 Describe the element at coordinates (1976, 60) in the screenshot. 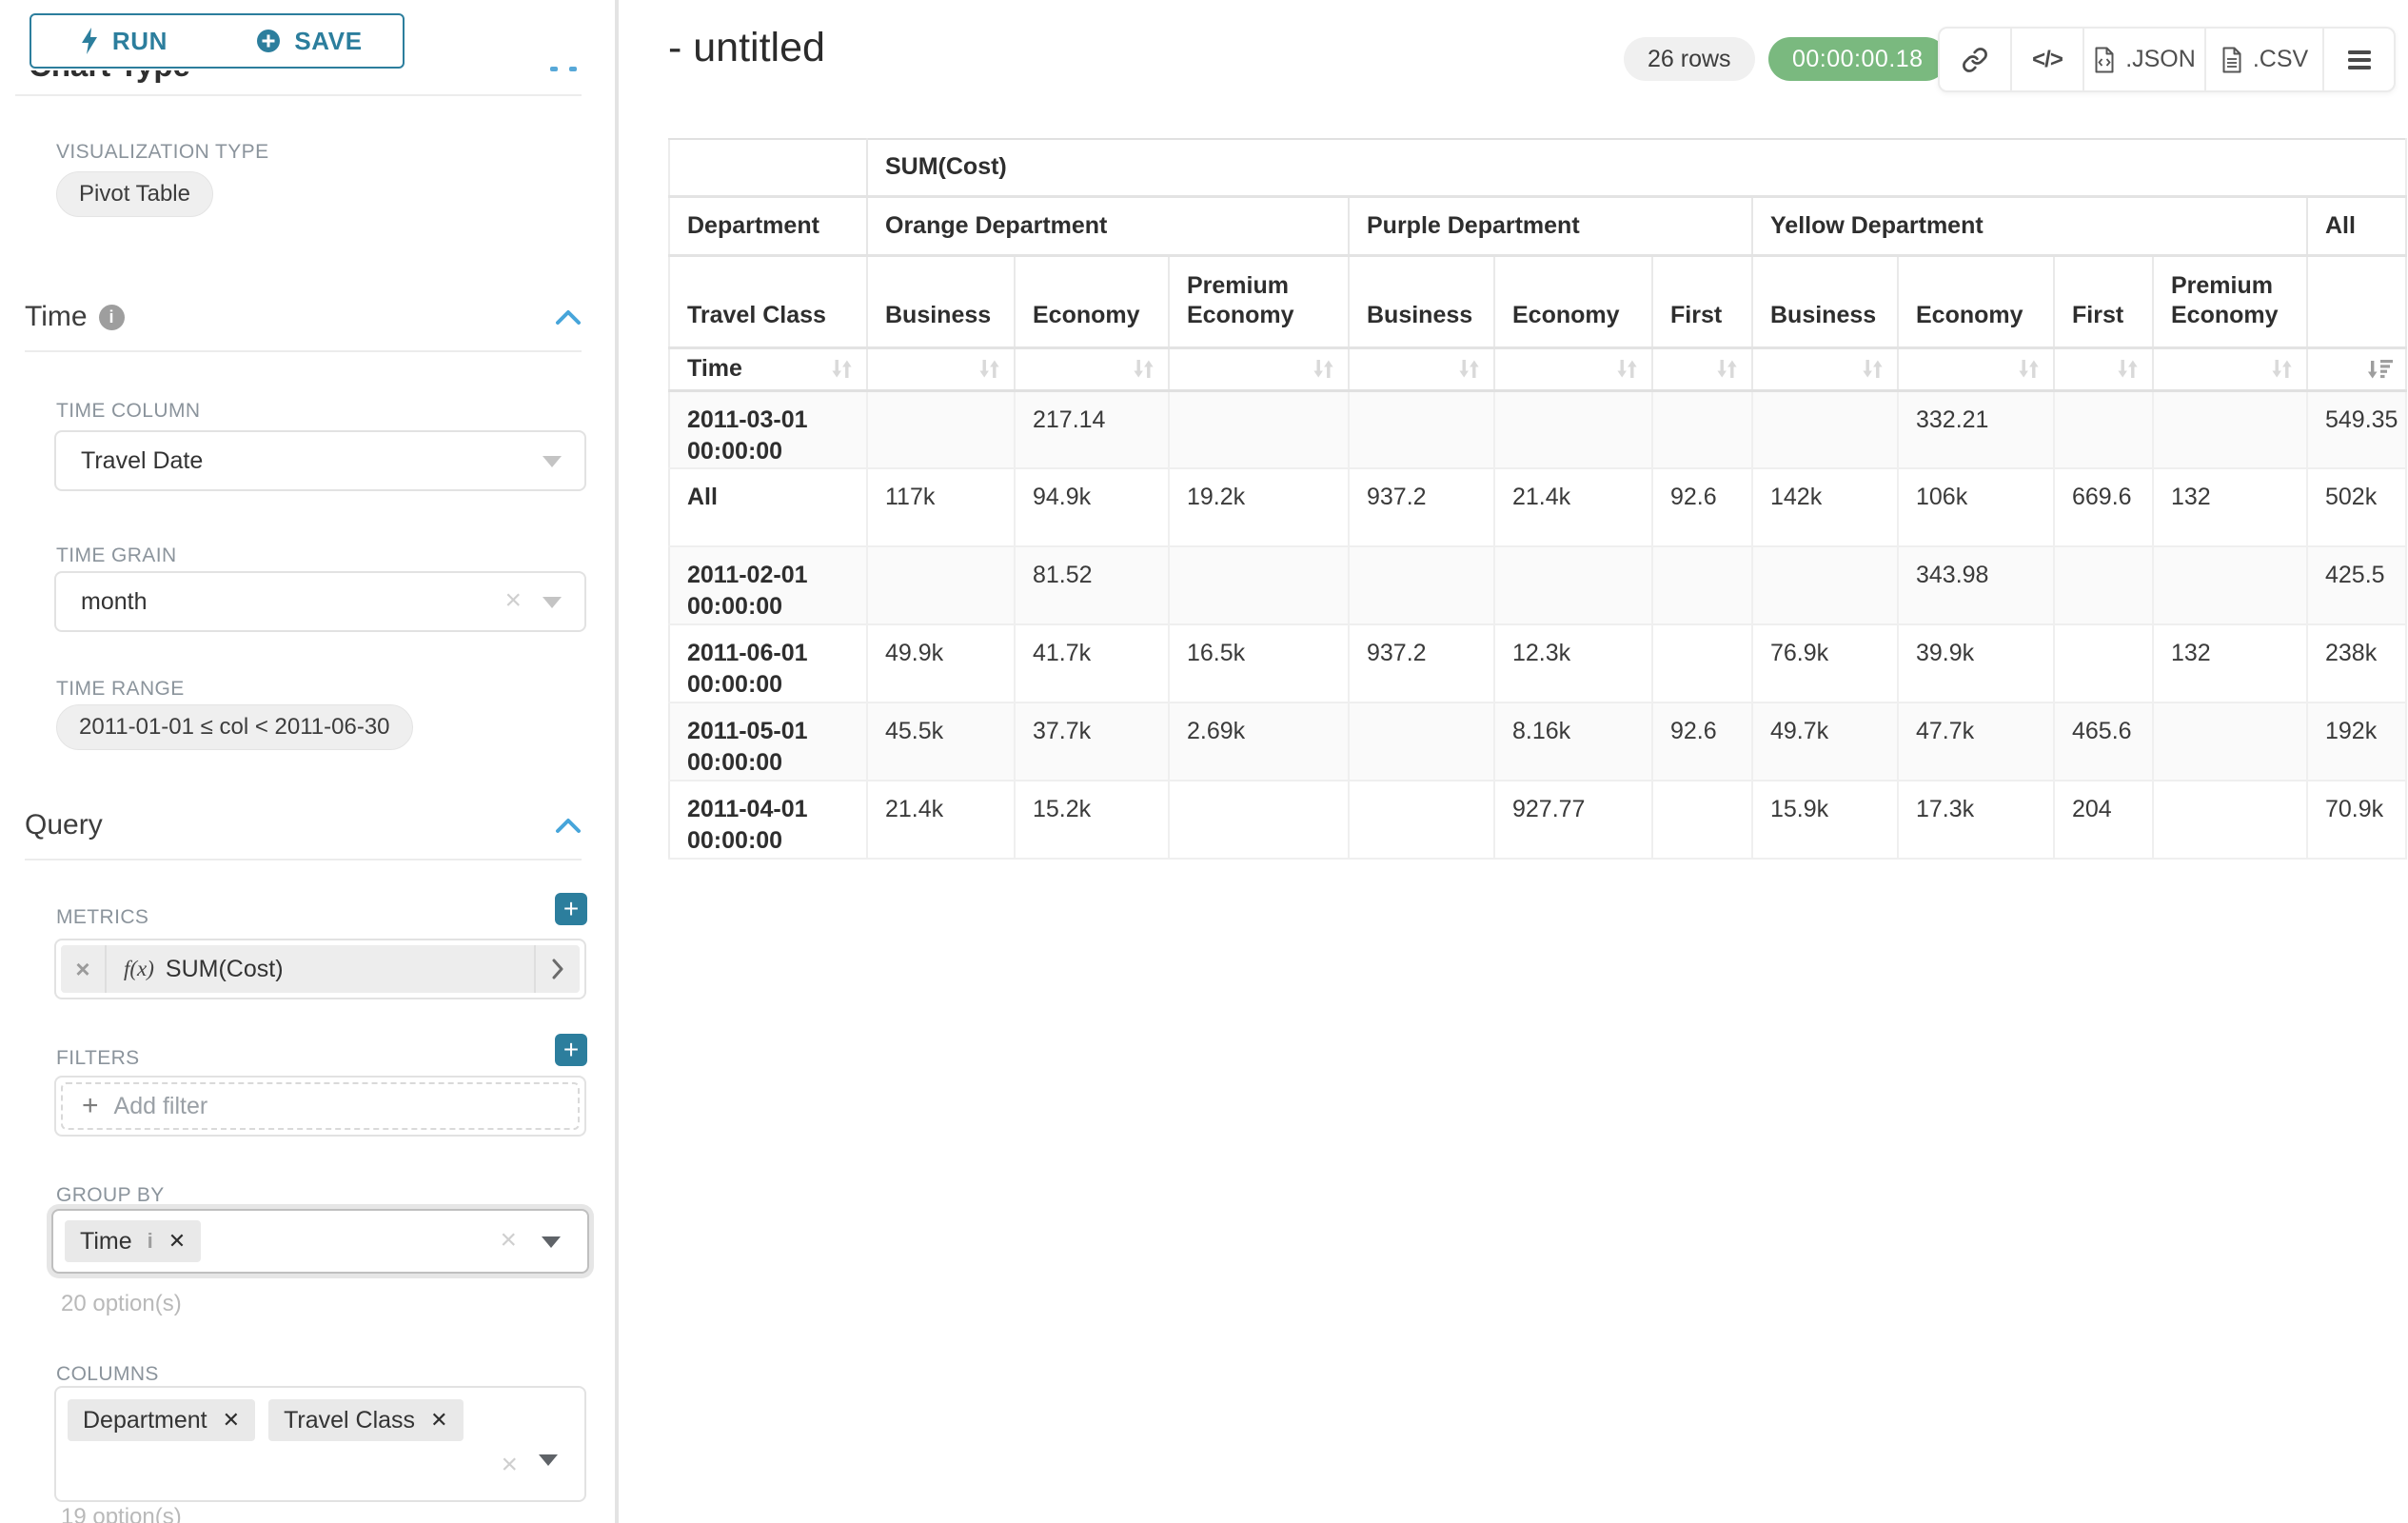

I see `share-link-button` at that location.